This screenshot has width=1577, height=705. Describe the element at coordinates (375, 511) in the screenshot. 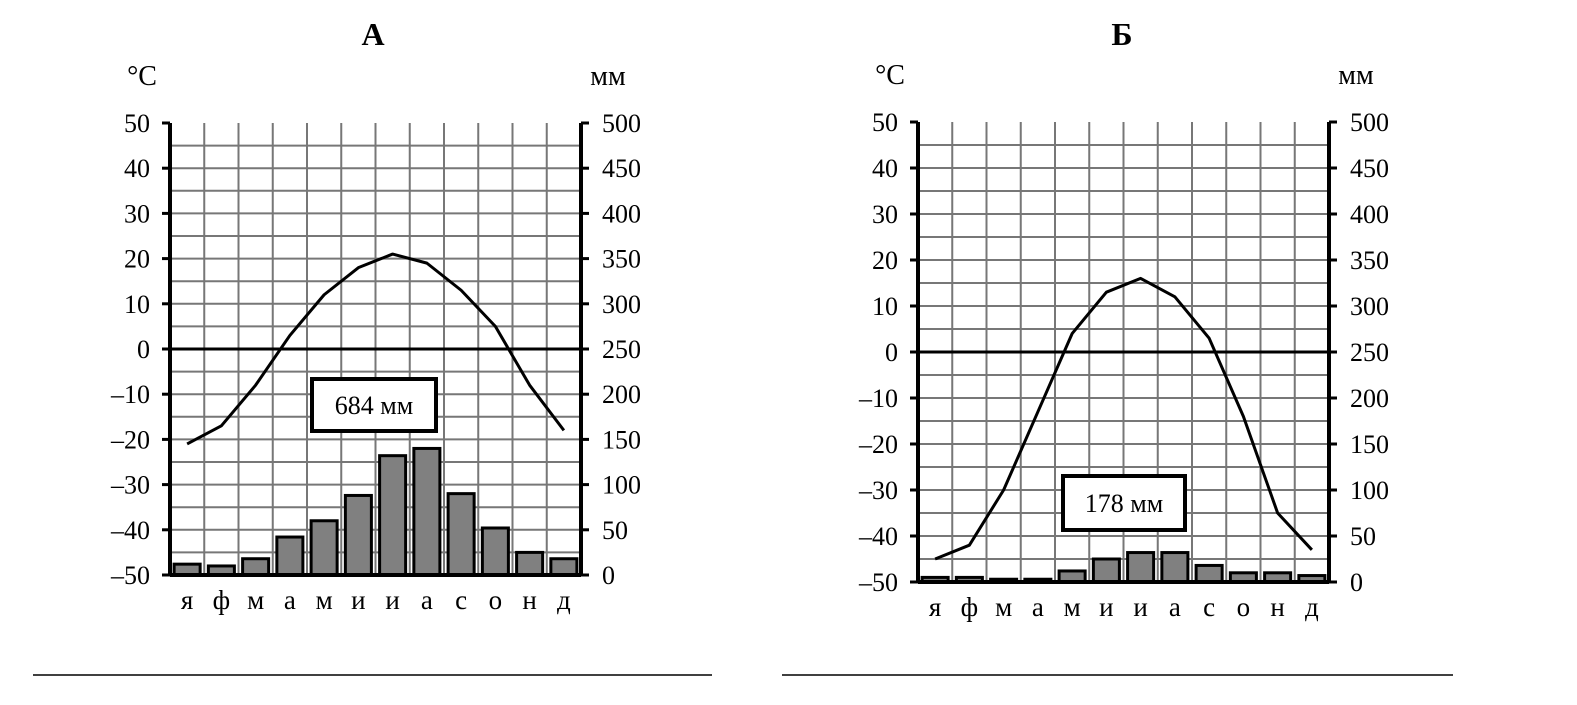

I see `precipitation-bars` at that location.